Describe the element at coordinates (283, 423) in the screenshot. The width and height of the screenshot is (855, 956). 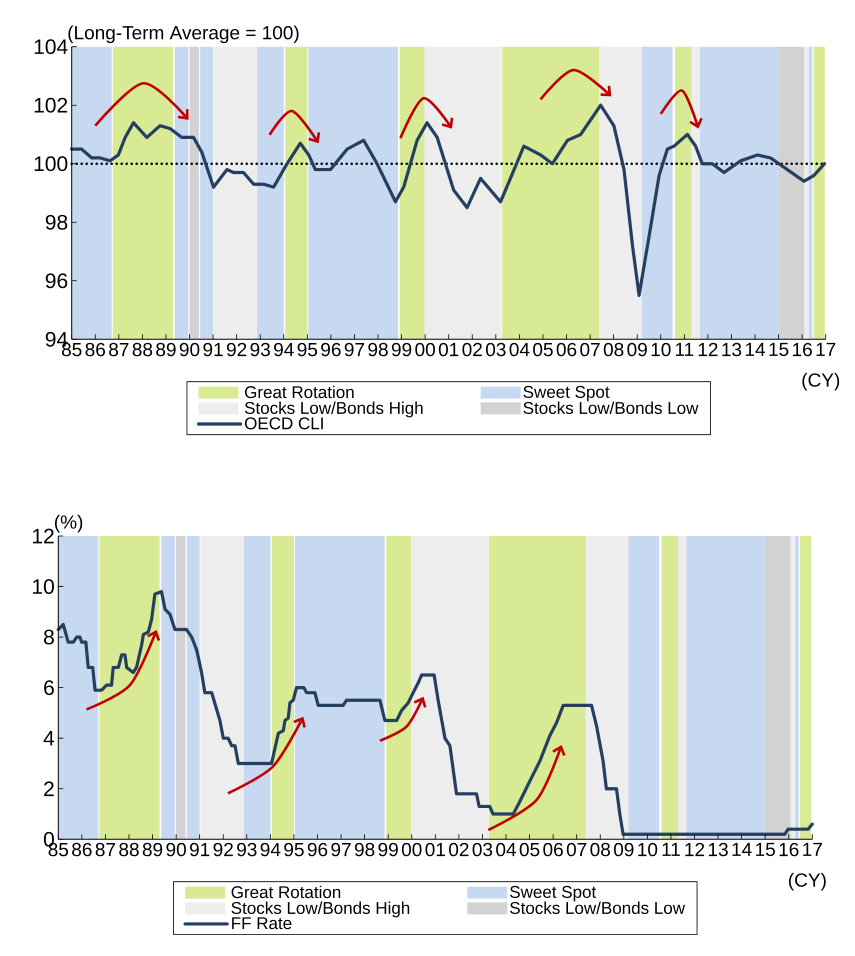
I see `legend-label: OECD CLI` at that location.